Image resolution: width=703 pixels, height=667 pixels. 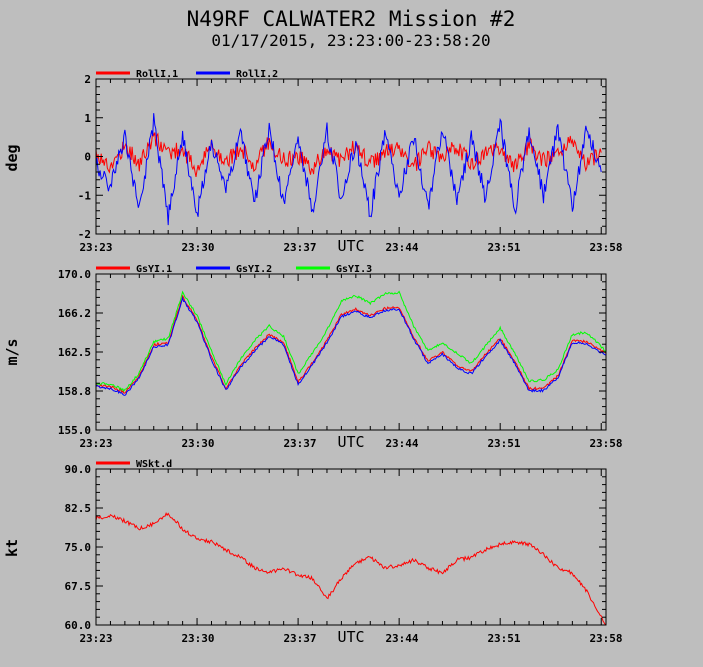 I want to click on y-tick-label: -2, so click(x=84, y=234).